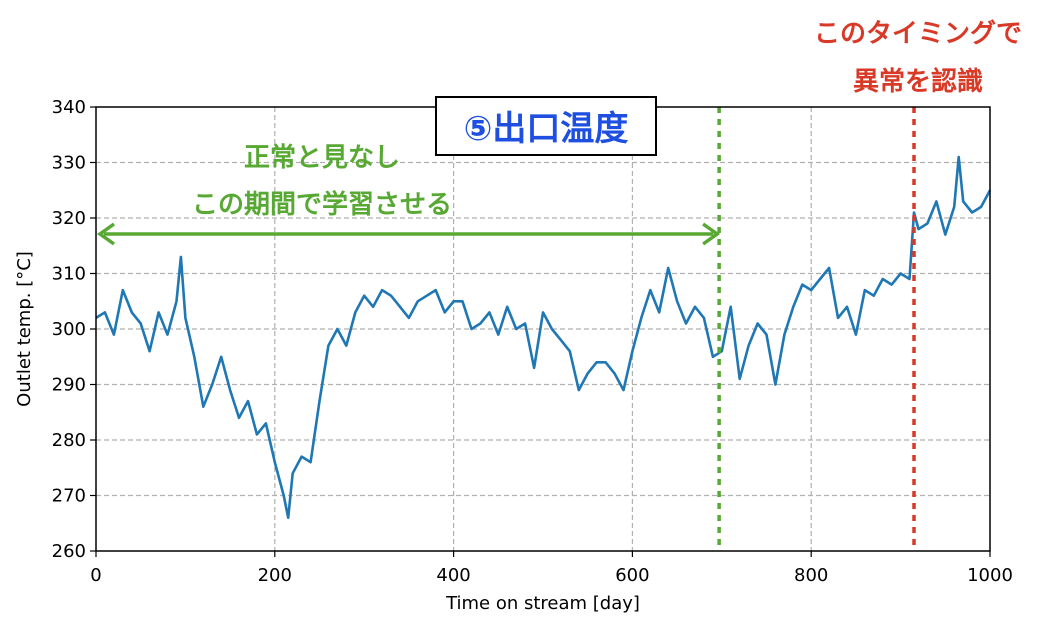 The height and width of the screenshot is (634, 1054). Describe the element at coordinates (711, 234) in the screenshot. I see `arrow-head-right` at that location.